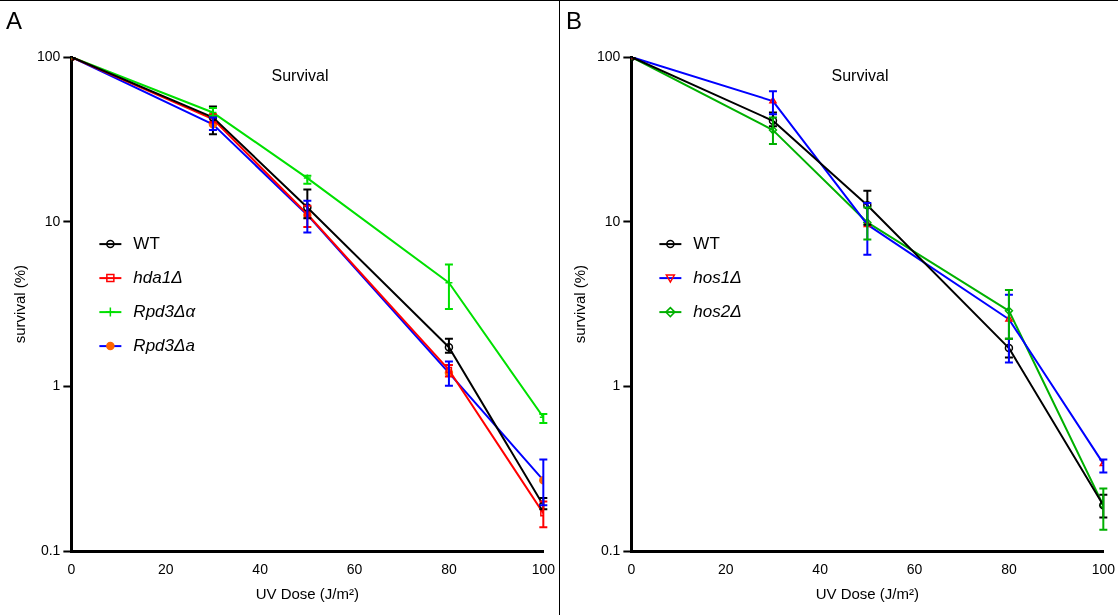 The image size is (1118, 615). Describe the element at coordinates (14, 21) in the screenshot. I see `text: A` at that location.